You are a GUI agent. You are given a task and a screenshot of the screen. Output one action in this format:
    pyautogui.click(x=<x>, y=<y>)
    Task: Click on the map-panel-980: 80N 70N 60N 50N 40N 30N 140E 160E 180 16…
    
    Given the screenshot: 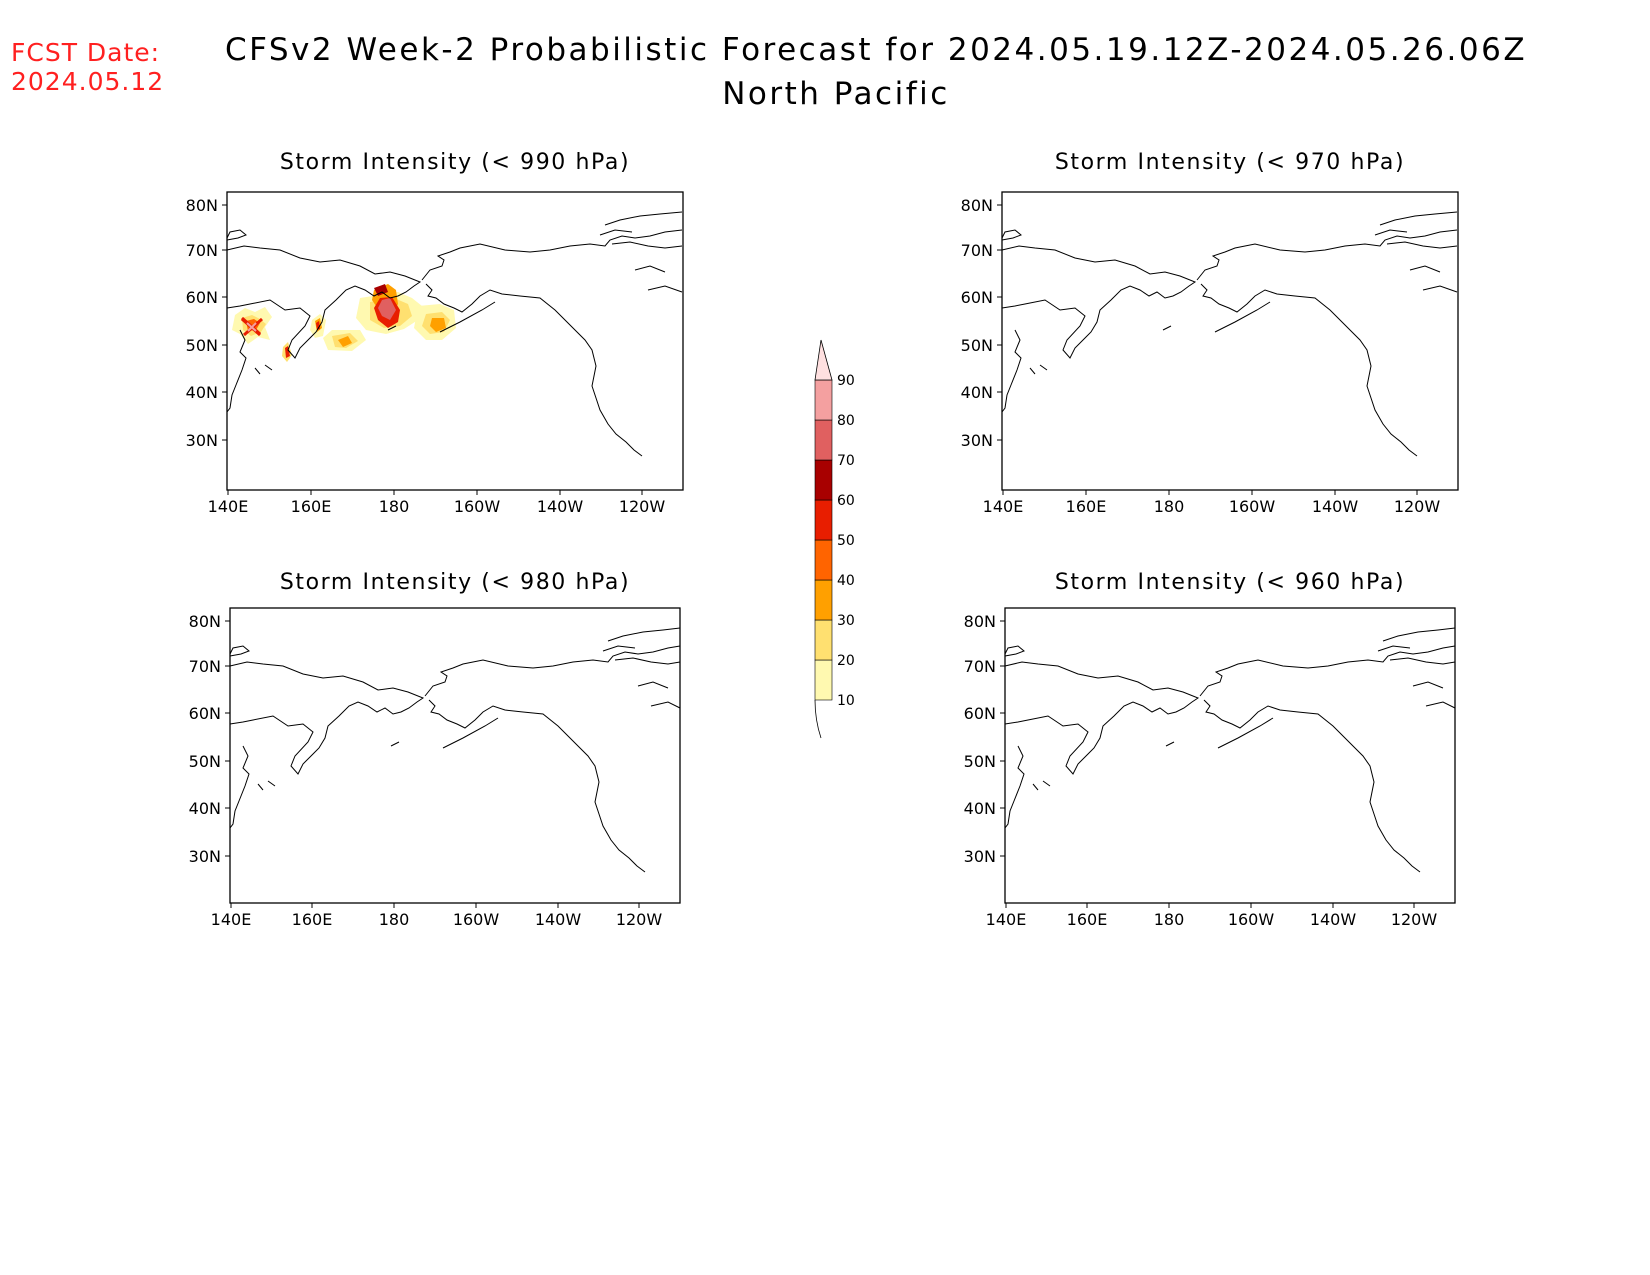 What is the action you would take?
    pyautogui.click(x=435, y=768)
    